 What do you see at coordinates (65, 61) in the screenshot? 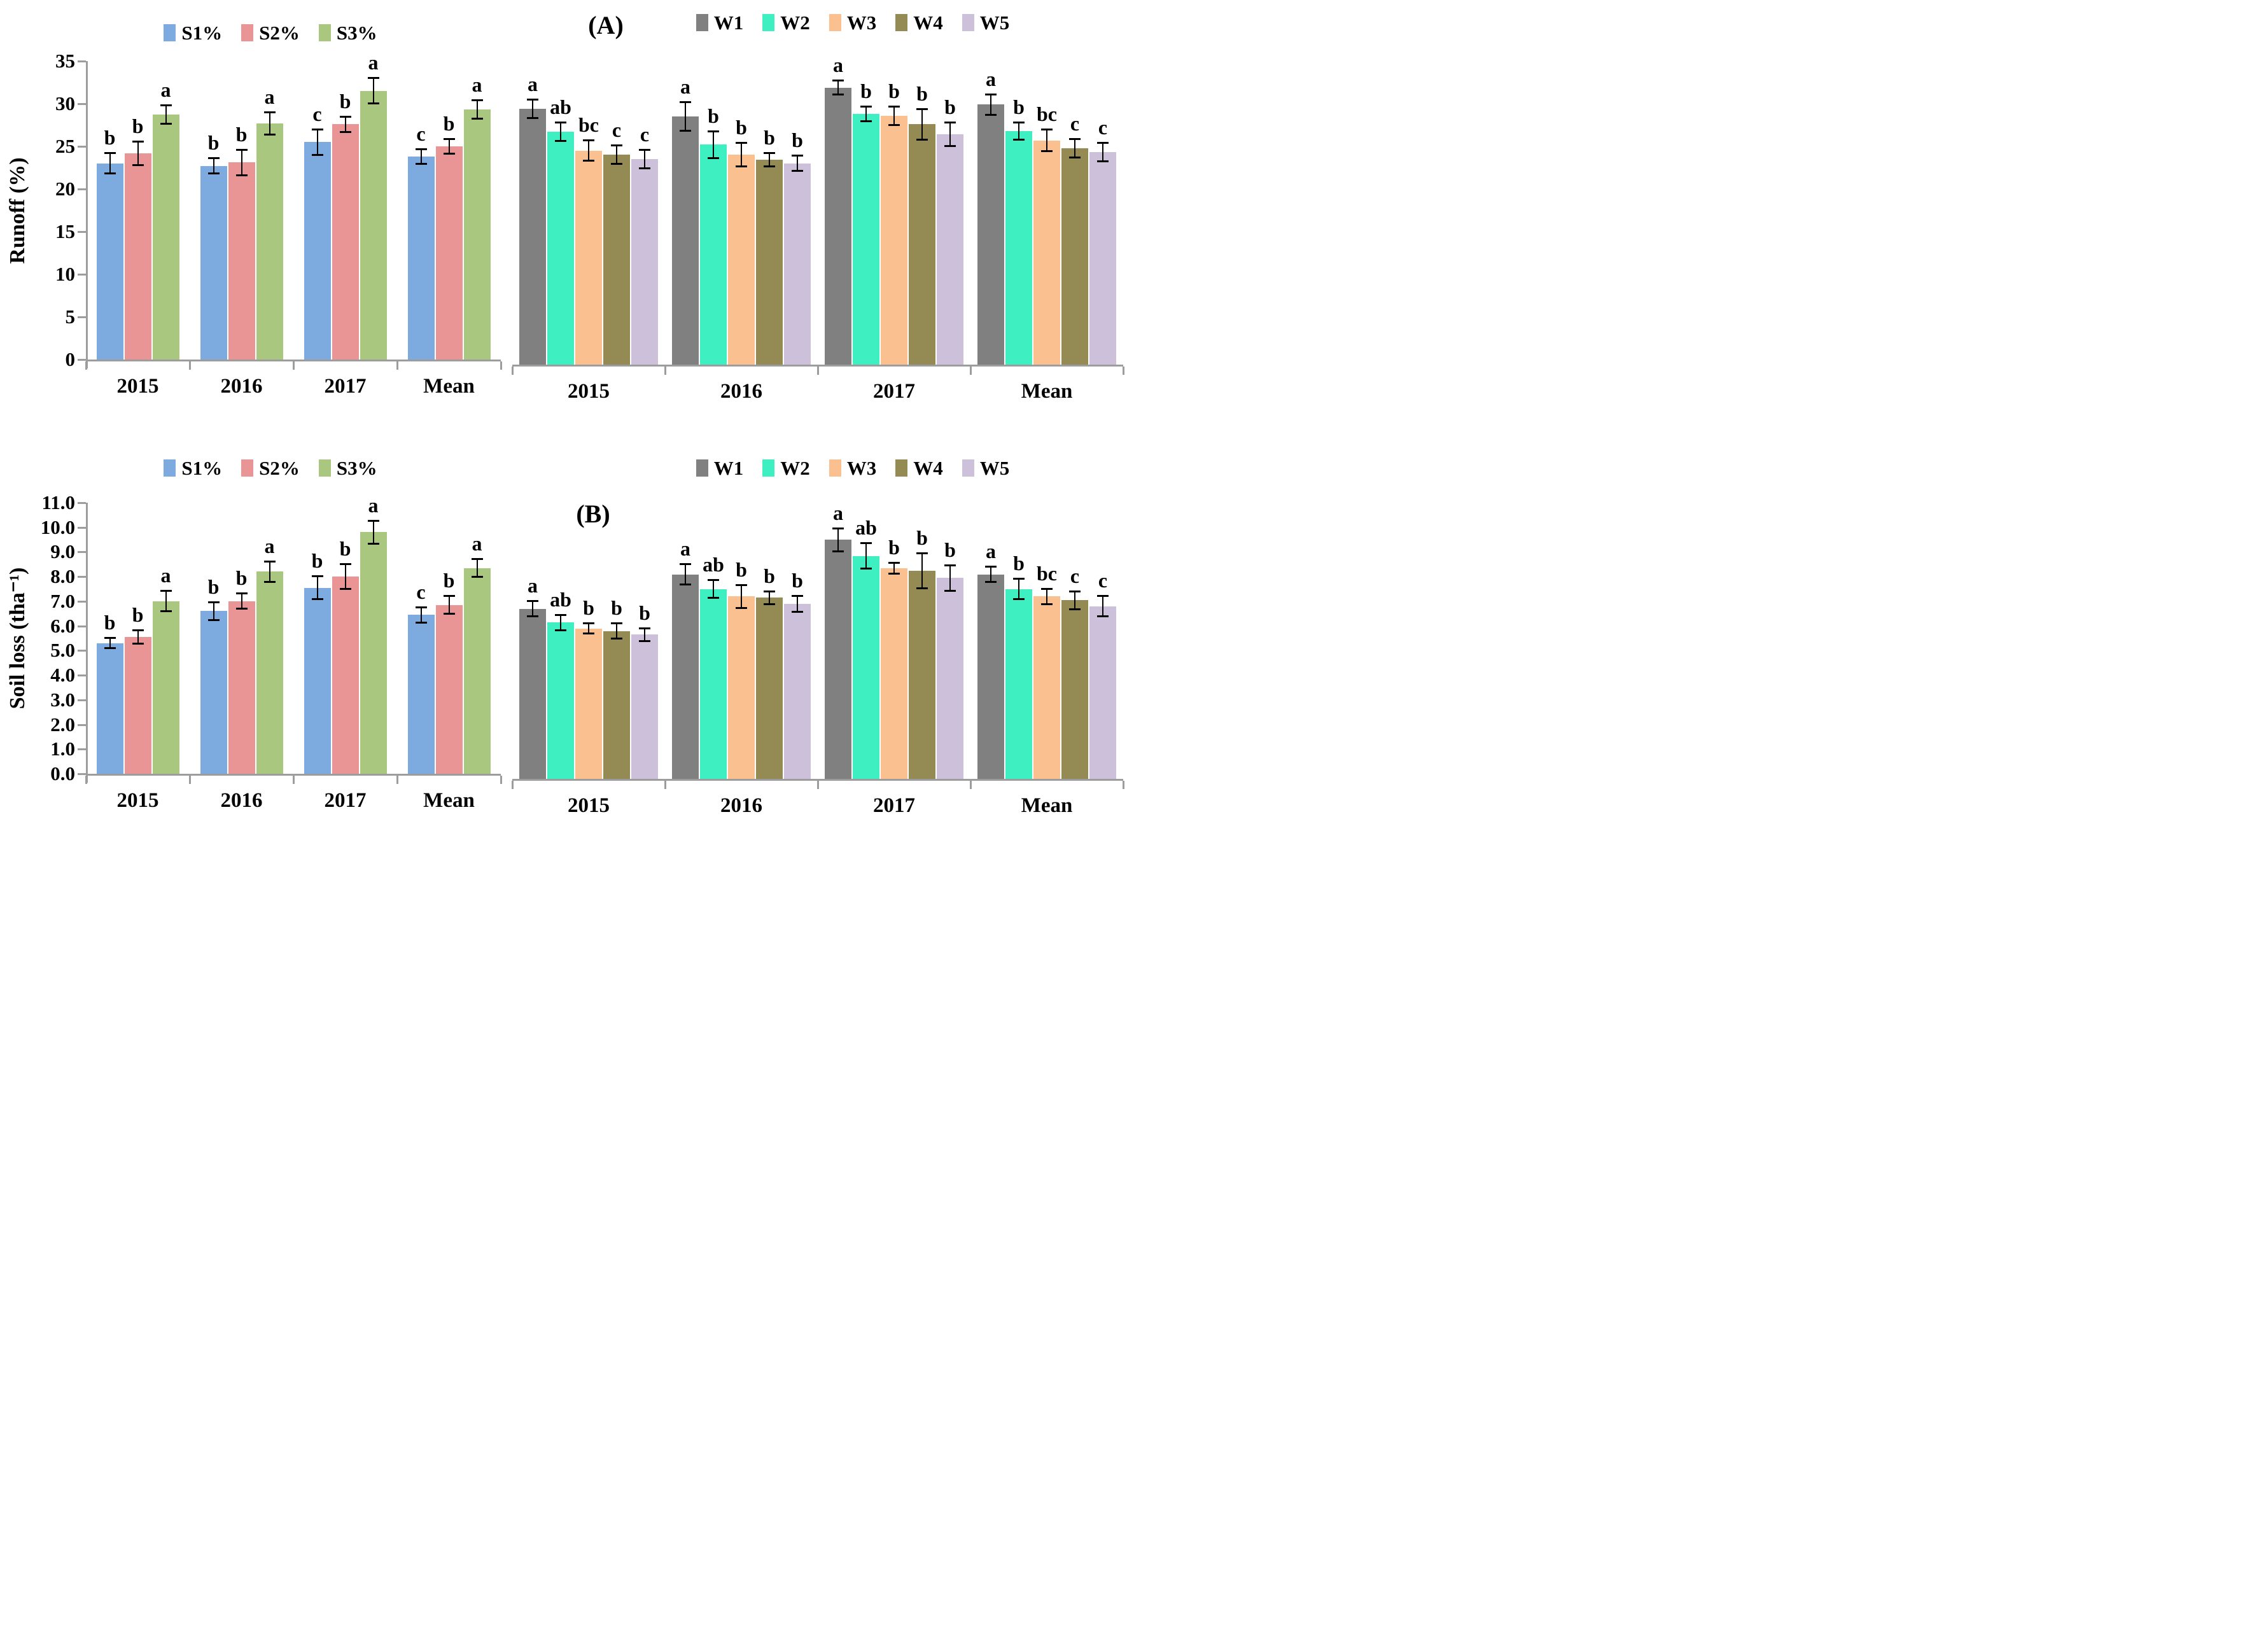
I see `y-axis-tick-label: 35` at bounding box center [65, 61].